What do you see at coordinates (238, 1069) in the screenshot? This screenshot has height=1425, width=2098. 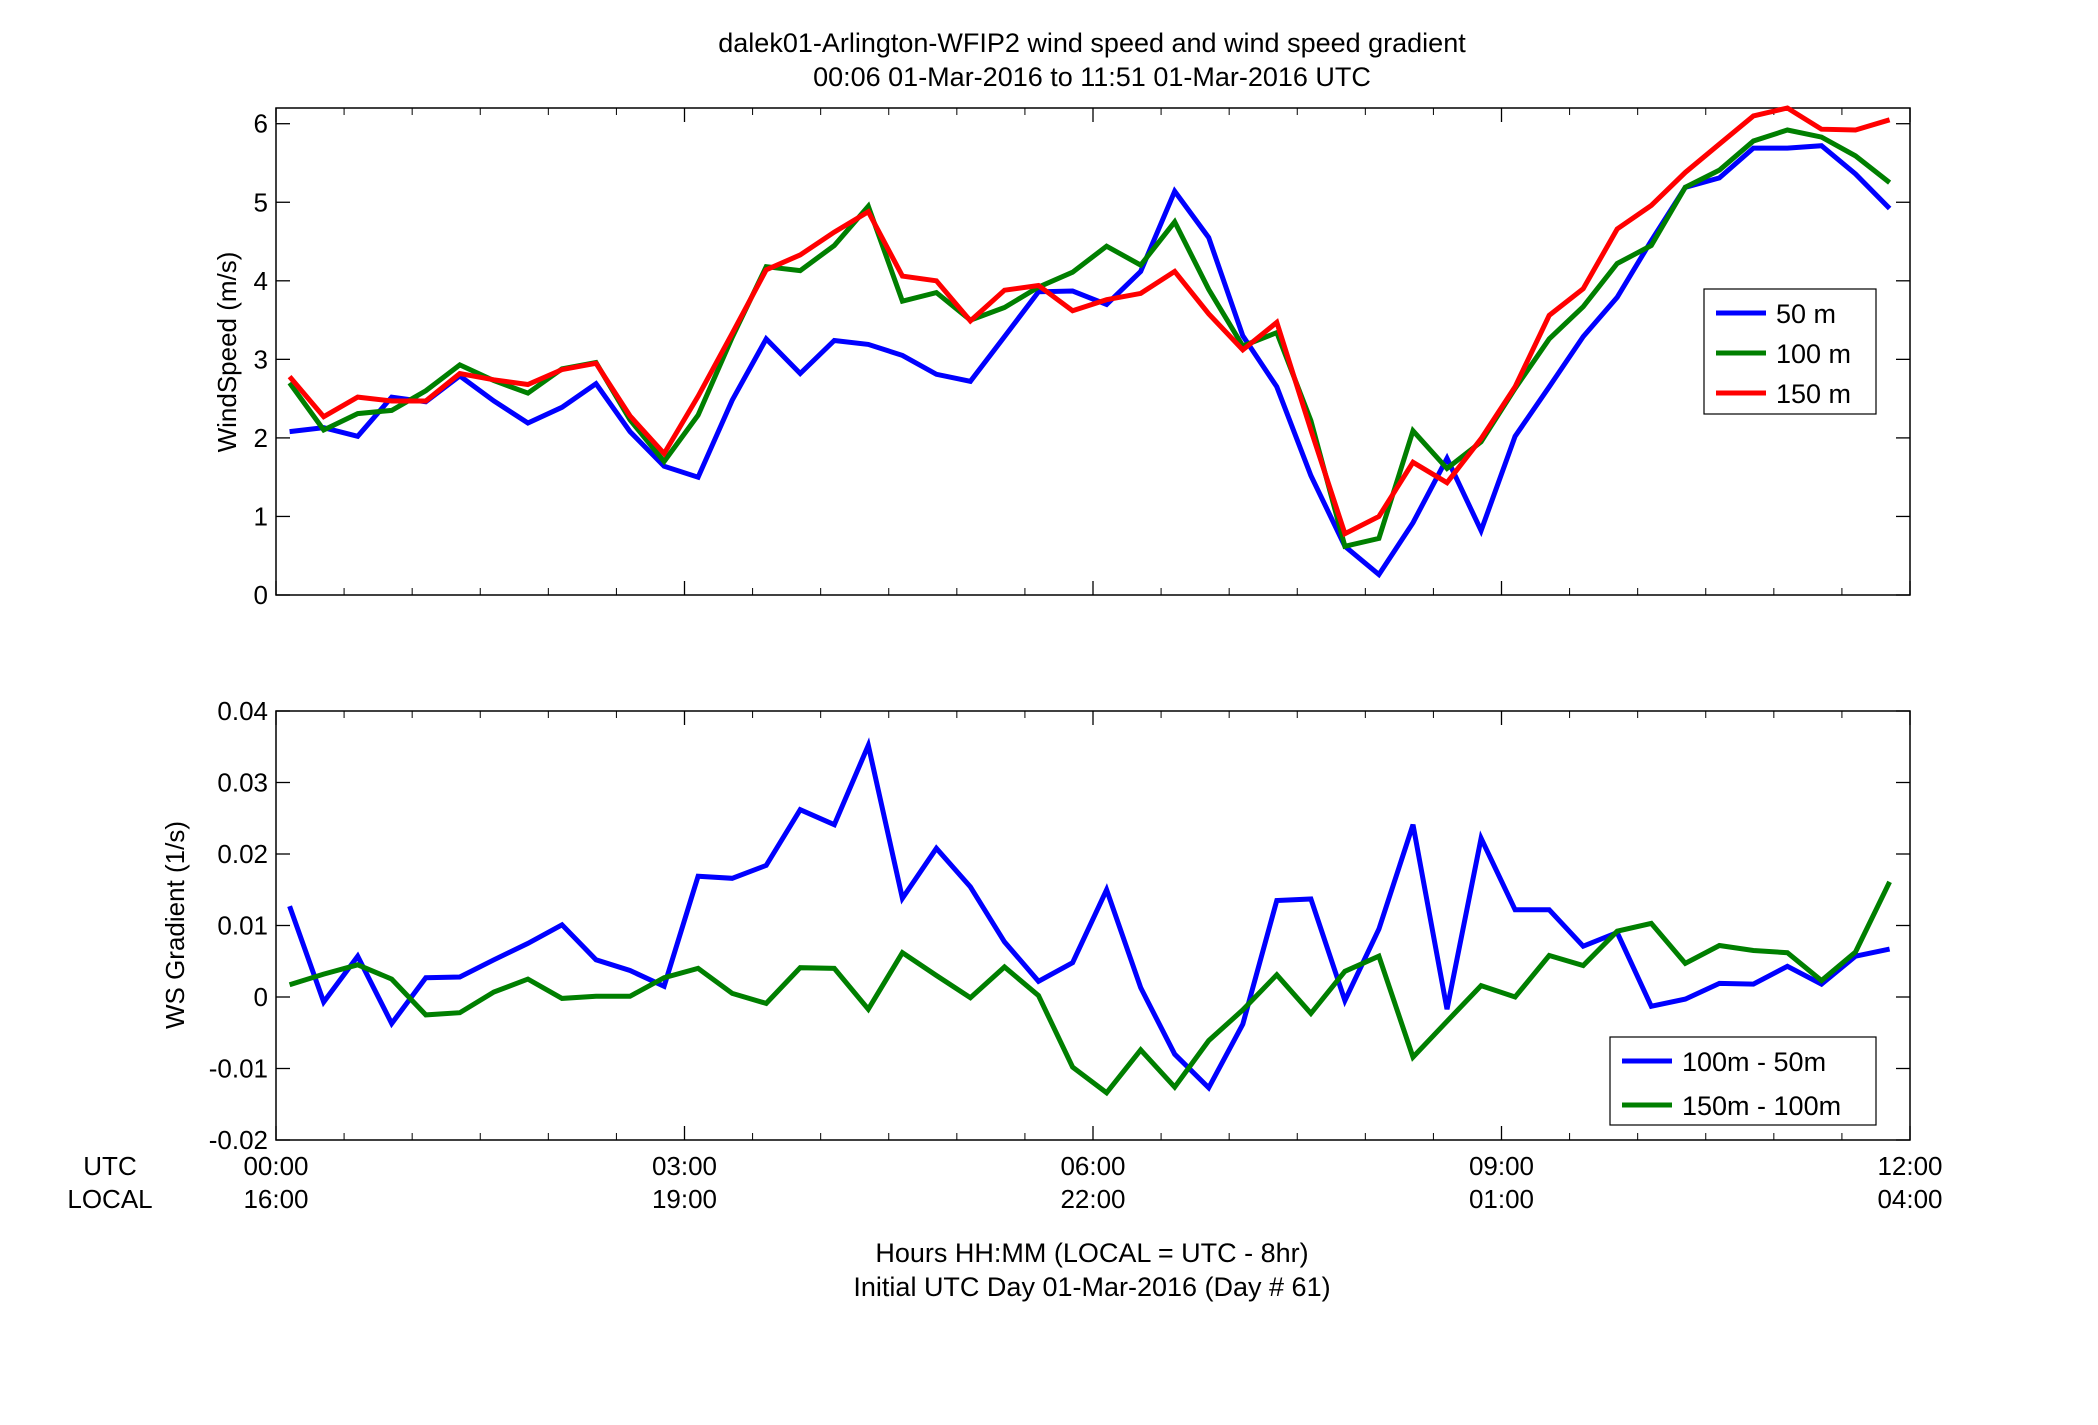 I see `y-tick-label: -0.01` at bounding box center [238, 1069].